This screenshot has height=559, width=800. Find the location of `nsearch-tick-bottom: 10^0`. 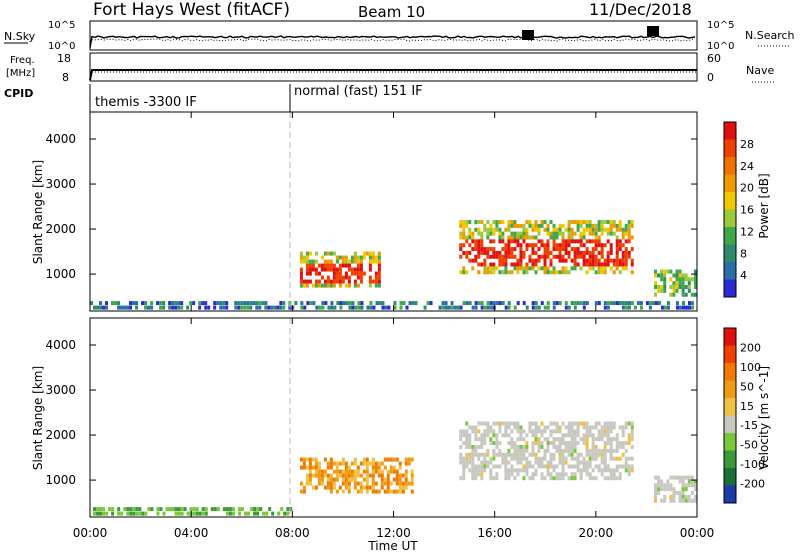

nsearch-tick-bottom: 10^0 is located at coordinates (720, 46).